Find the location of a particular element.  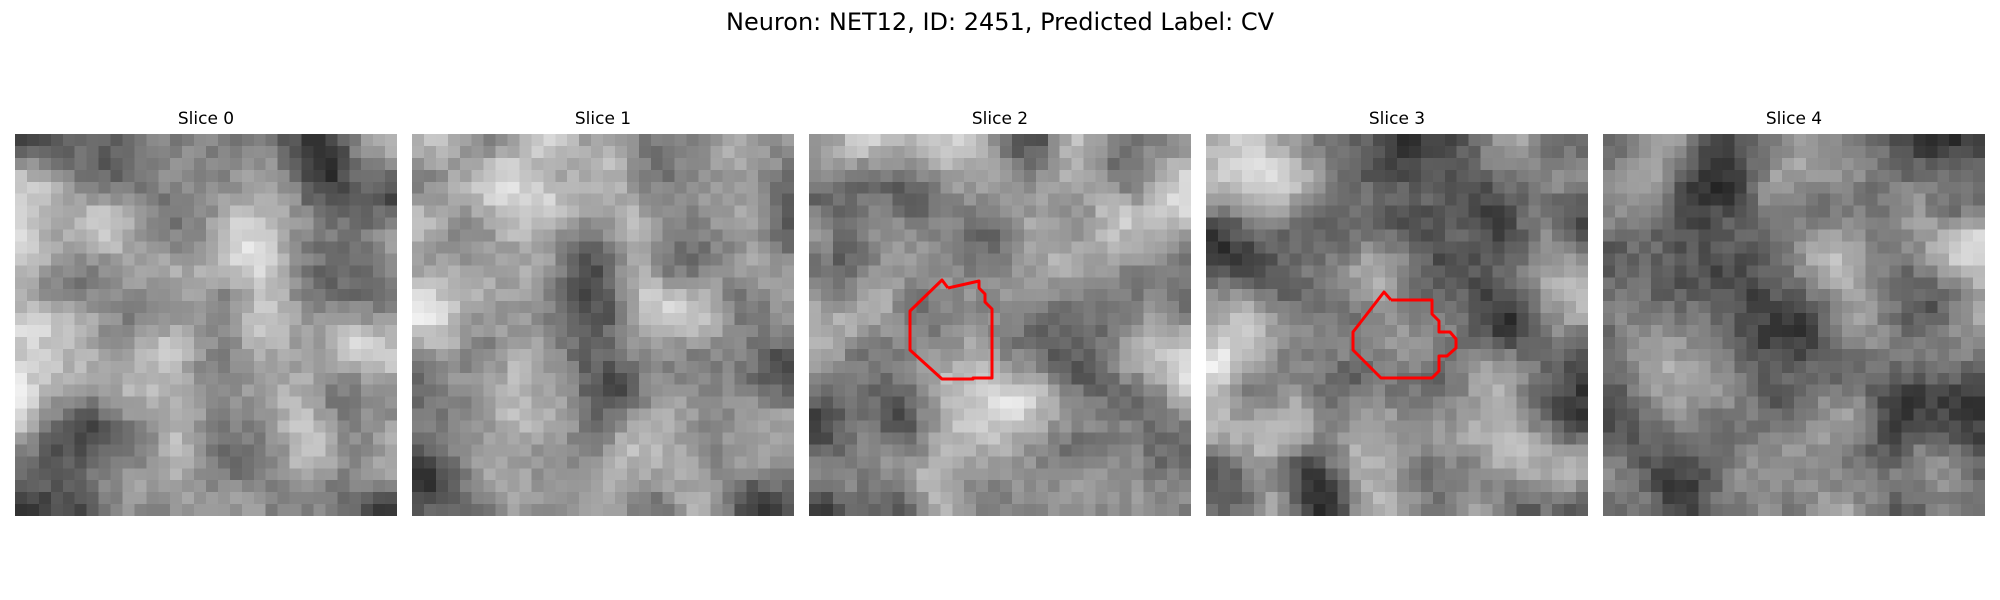

slice-title: Slice 4 is located at coordinates (1794, 119).